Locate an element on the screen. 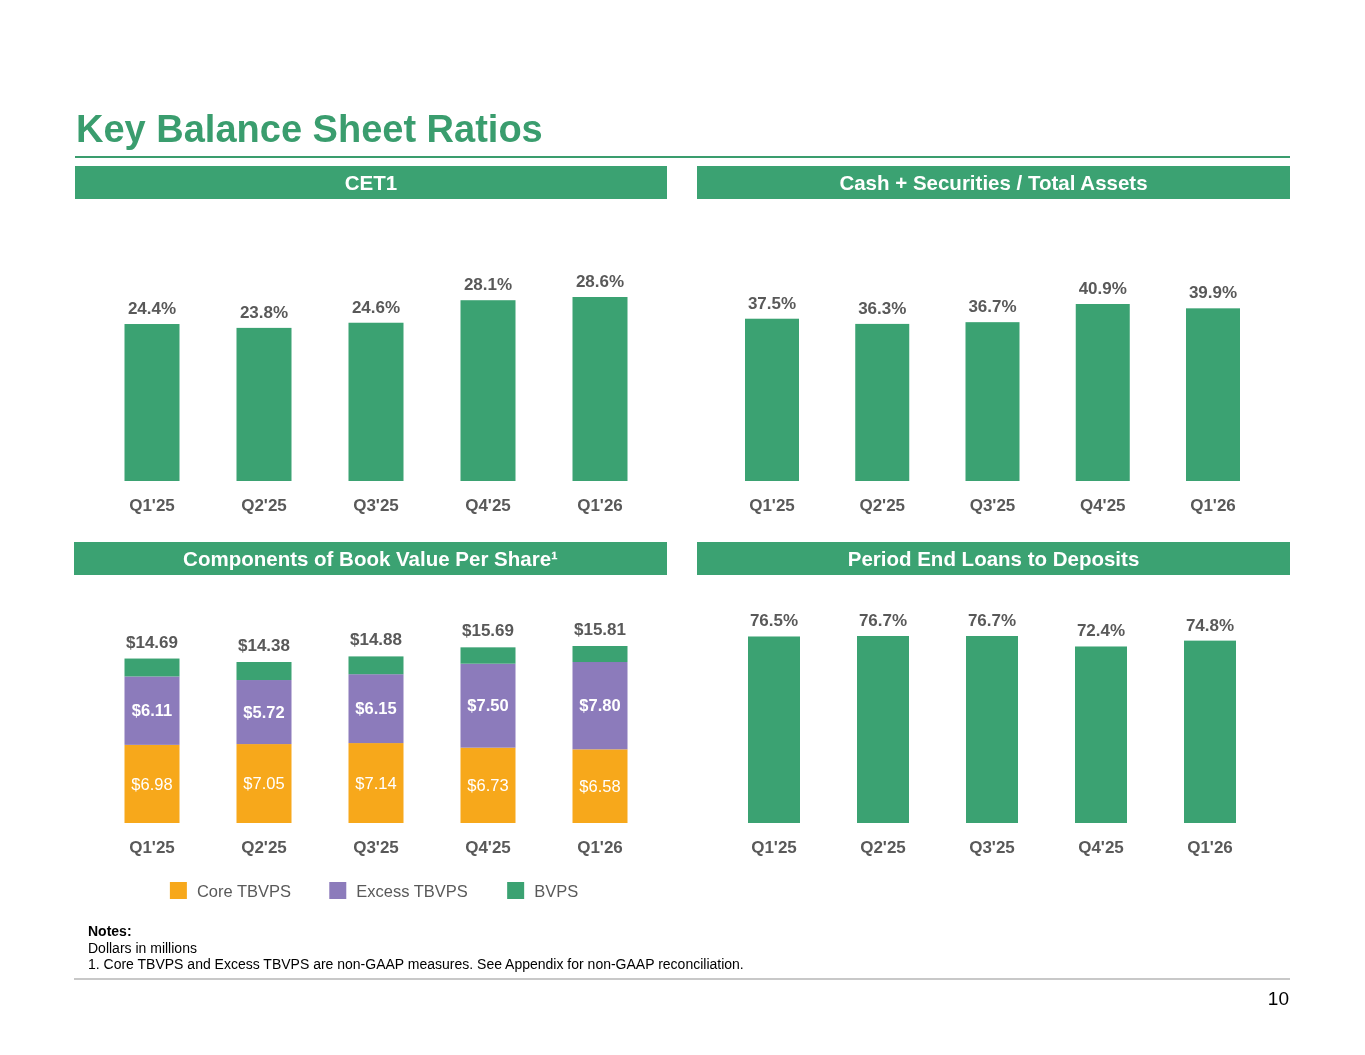 The width and height of the screenshot is (1365, 1055). data-label: $6.15 is located at coordinates (376, 708).